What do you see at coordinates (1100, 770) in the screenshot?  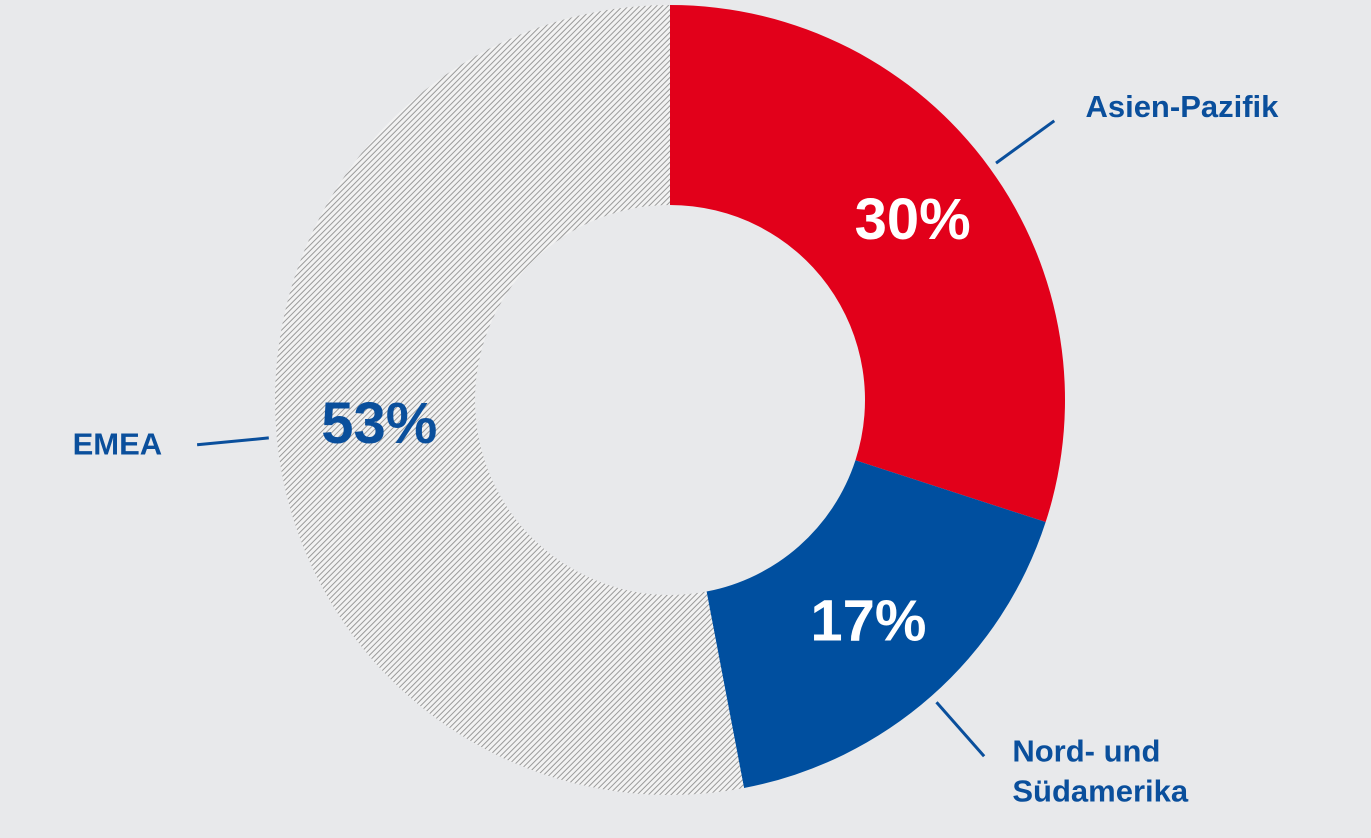 I see `category-label: Nord- und Südamerika` at bounding box center [1100, 770].